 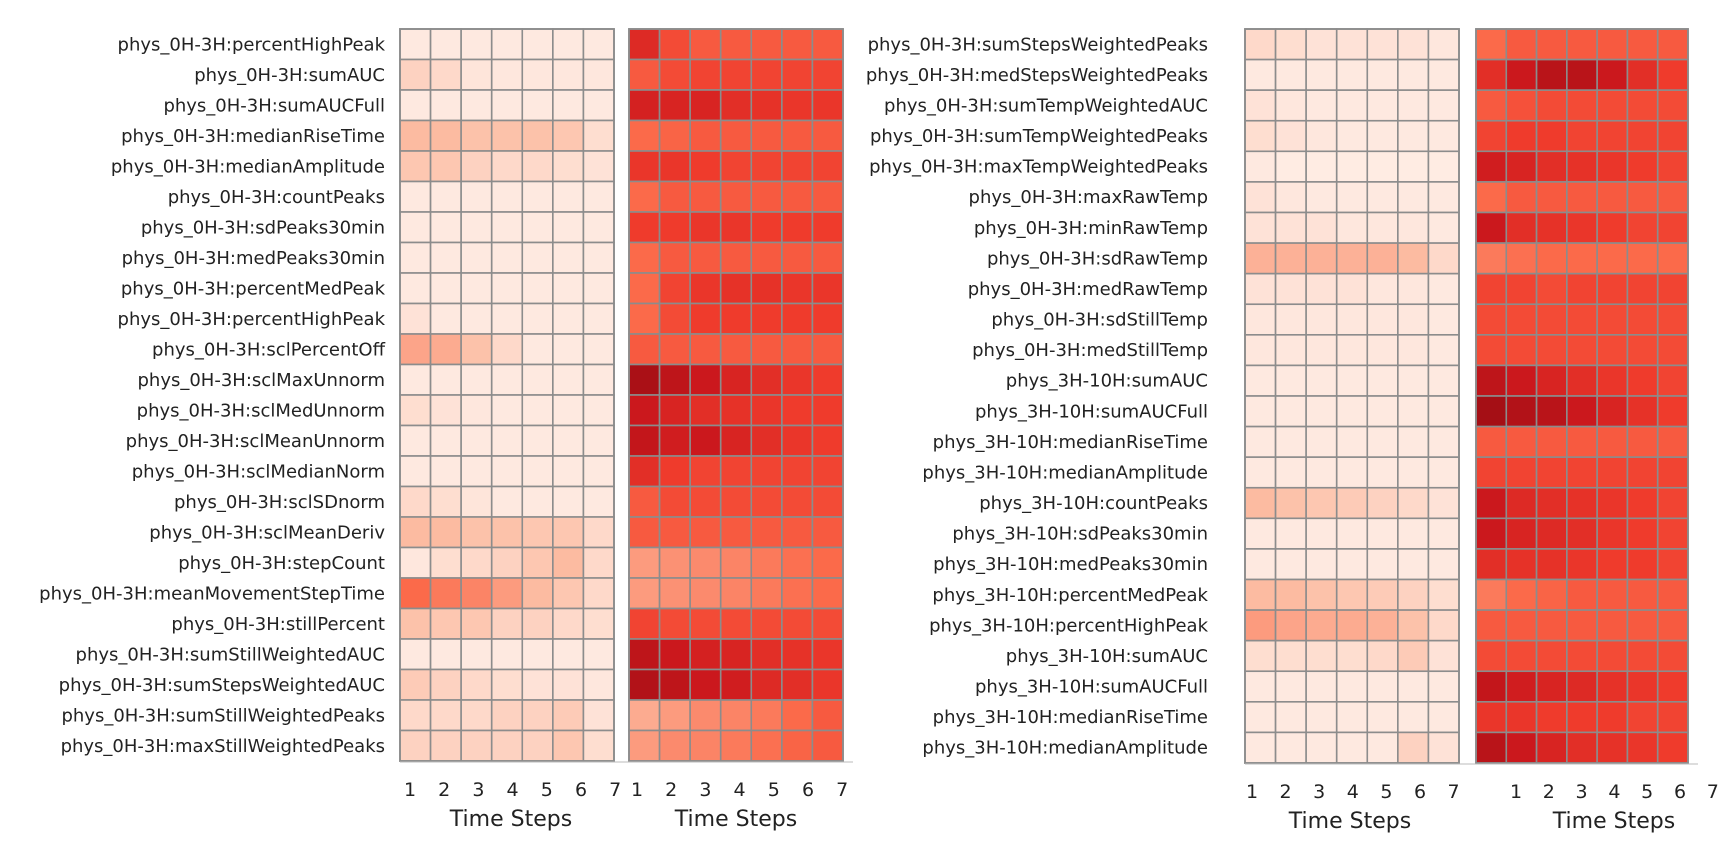 What do you see at coordinates (269, 349) in the screenshot?
I see `row-label: phys_0H-3H:sclPercentOff` at bounding box center [269, 349].